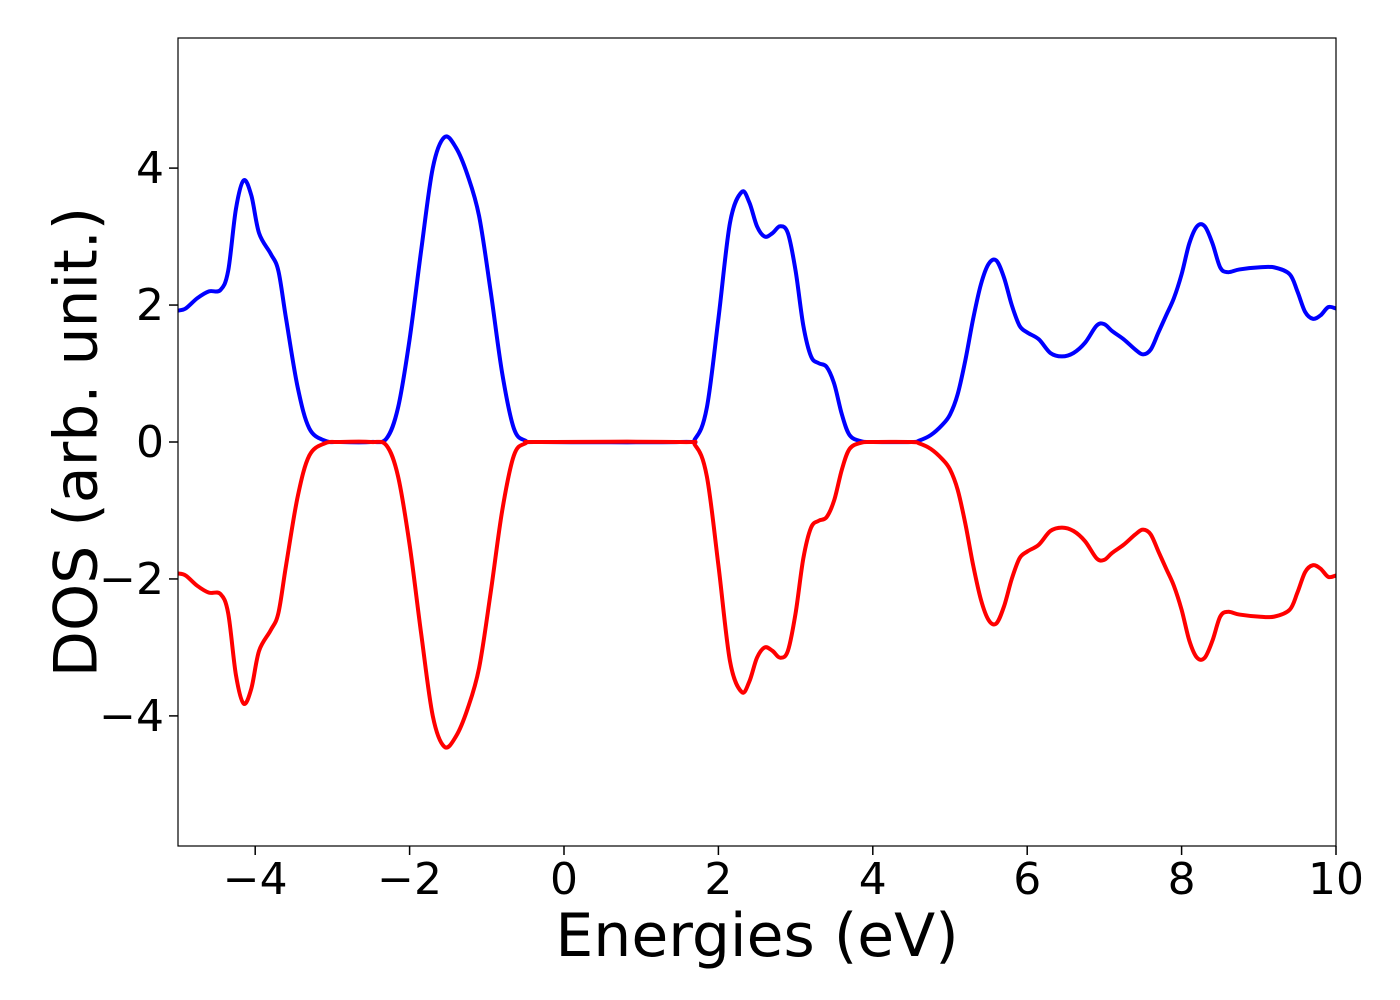  I want to click on x-tick-label: −4, so click(255, 879).